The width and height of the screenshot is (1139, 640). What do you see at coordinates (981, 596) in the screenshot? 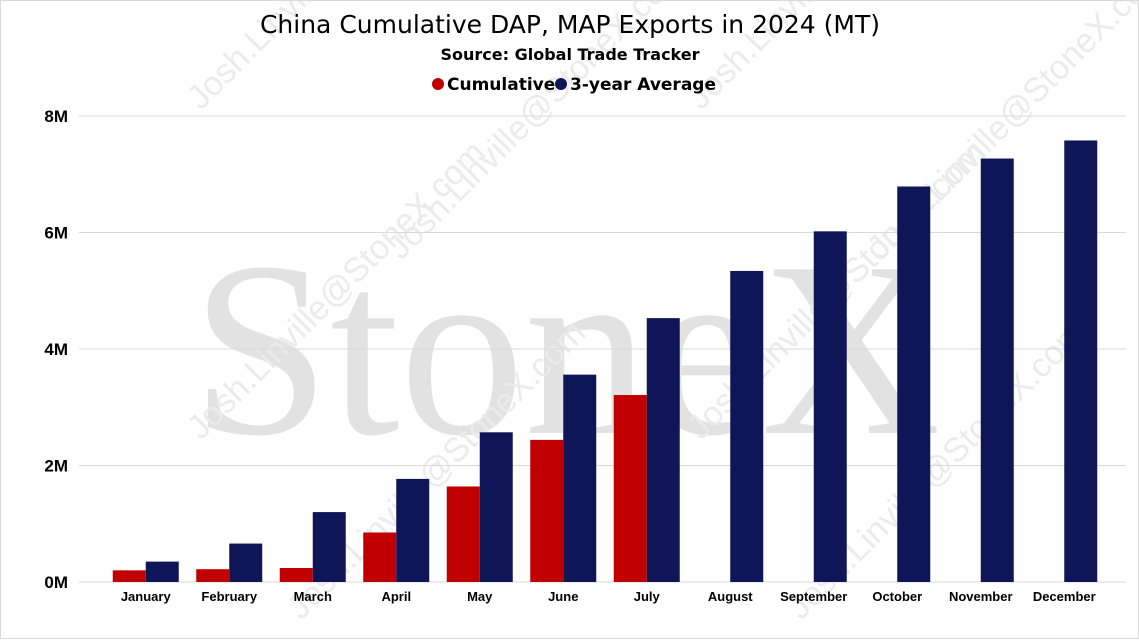
I see `x-tick-label: November` at bounding box center [981, 596].